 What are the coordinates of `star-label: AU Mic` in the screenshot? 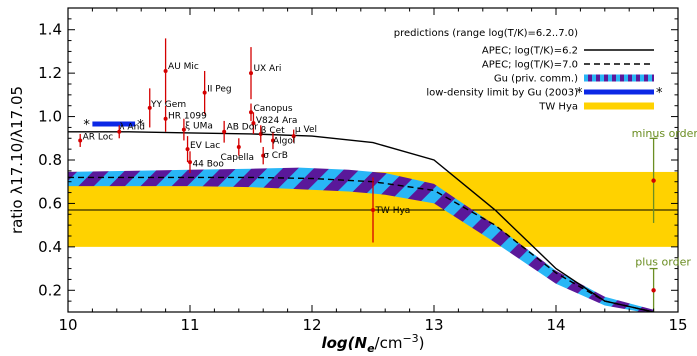 It's located at (183, 67).